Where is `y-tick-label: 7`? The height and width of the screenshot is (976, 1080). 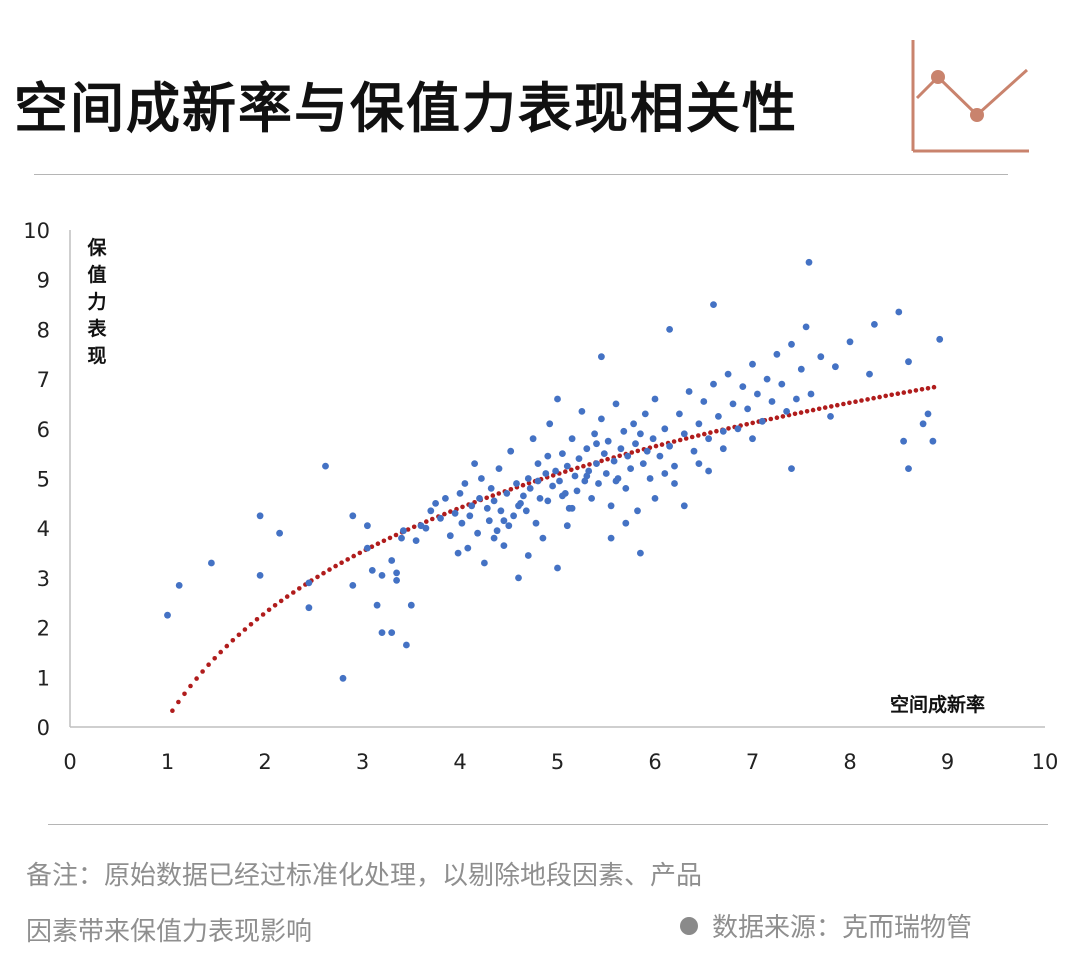 y-tick-label: 7 is located at coordinates (43, 380).